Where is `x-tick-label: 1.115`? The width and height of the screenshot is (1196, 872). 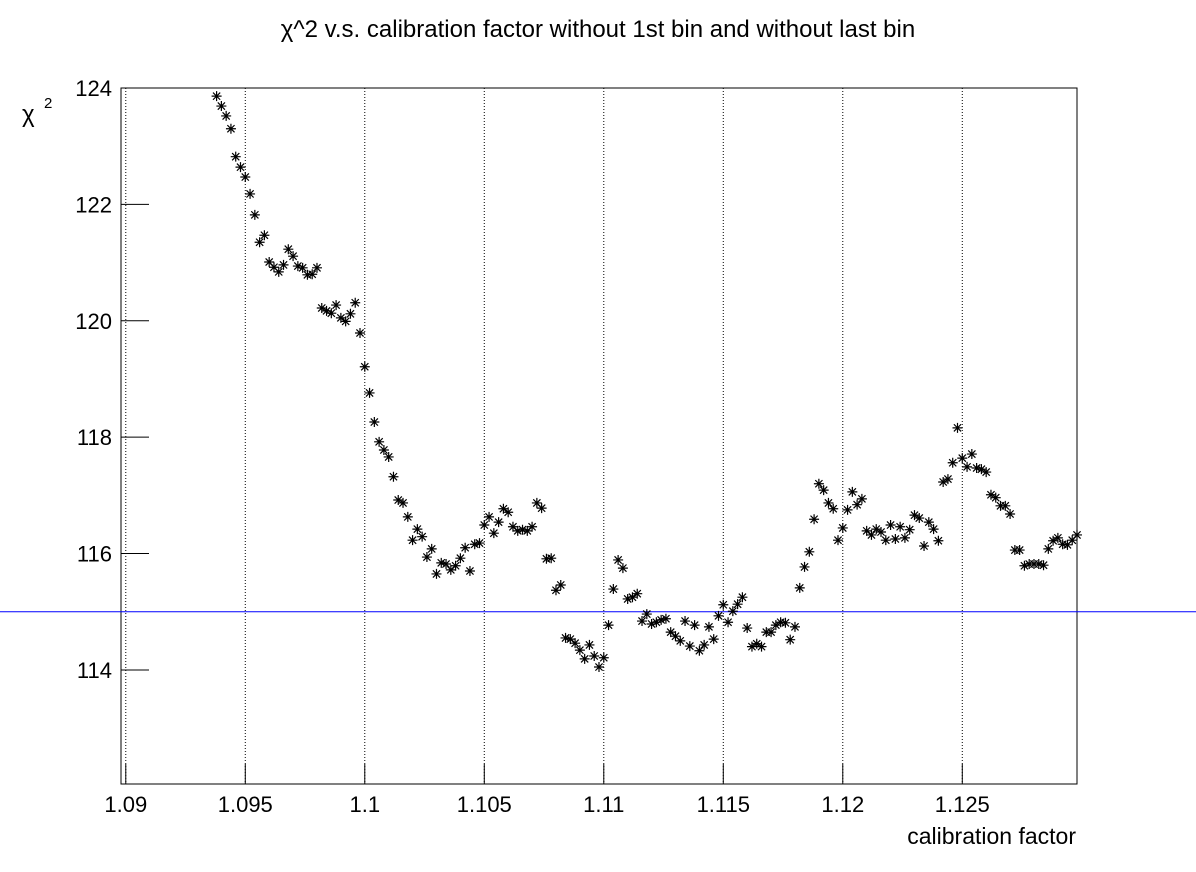
x-tick-label: 1.115 is located at coordinates (723, 804).